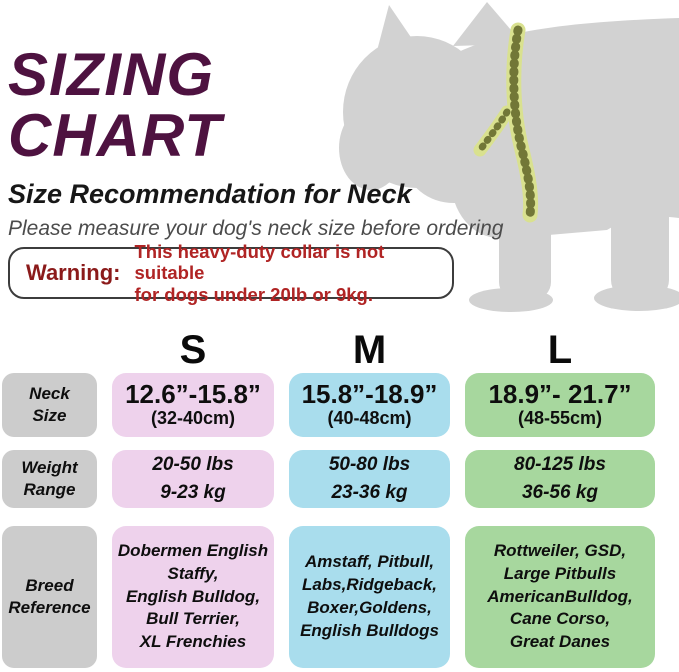  Describe the element at coordinates (49, 597) in the screenshot. I see `row-label-breed-reference: Breed Reference` at that location.